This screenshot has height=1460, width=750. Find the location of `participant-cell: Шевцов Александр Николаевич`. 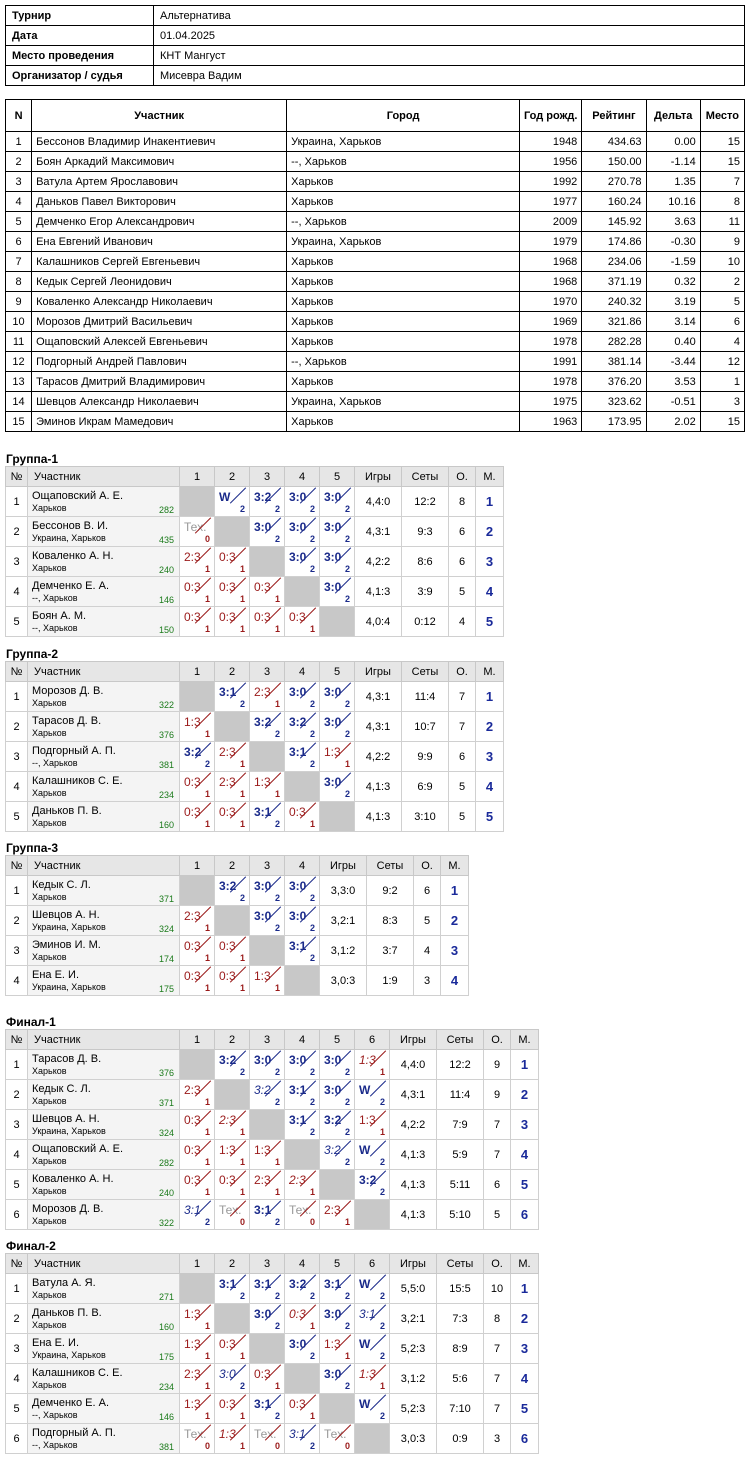

participant-cell: Шевцов Александр Николаевич is located at coordinates (159, 401).